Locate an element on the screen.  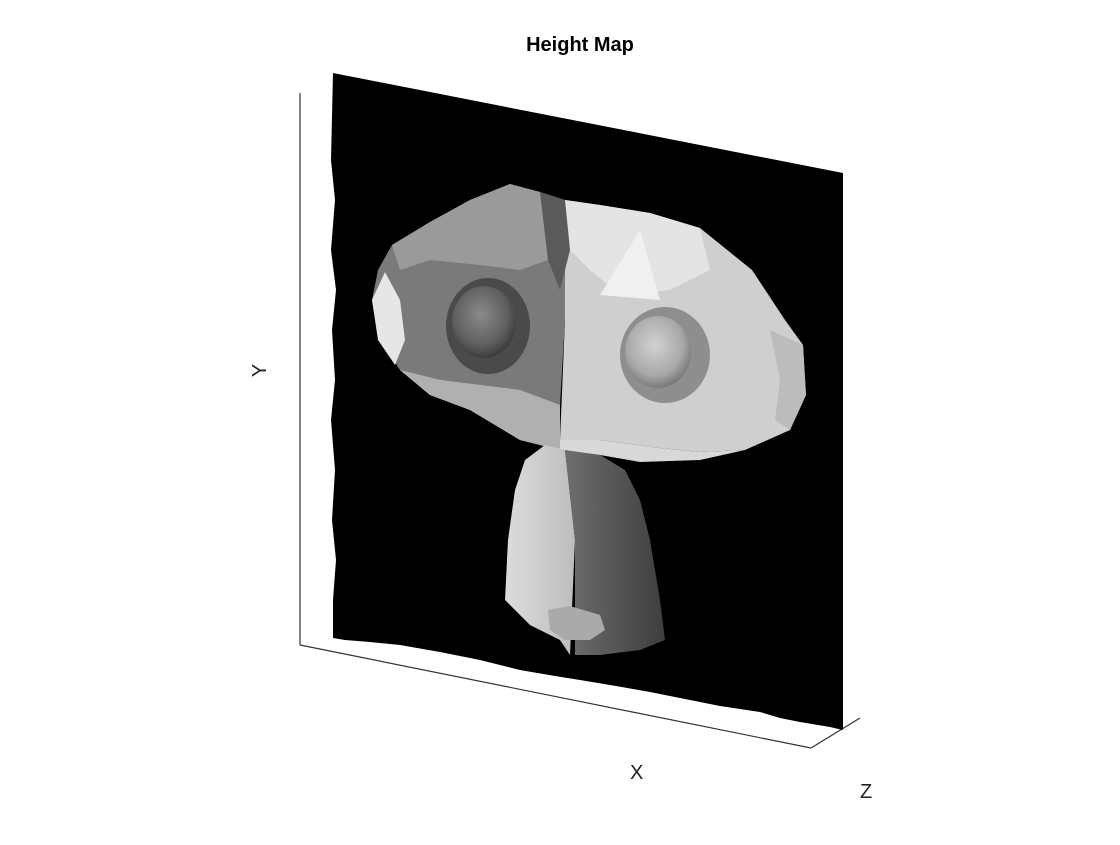
chart-title: Height Map is located at coordinates (580, 45).